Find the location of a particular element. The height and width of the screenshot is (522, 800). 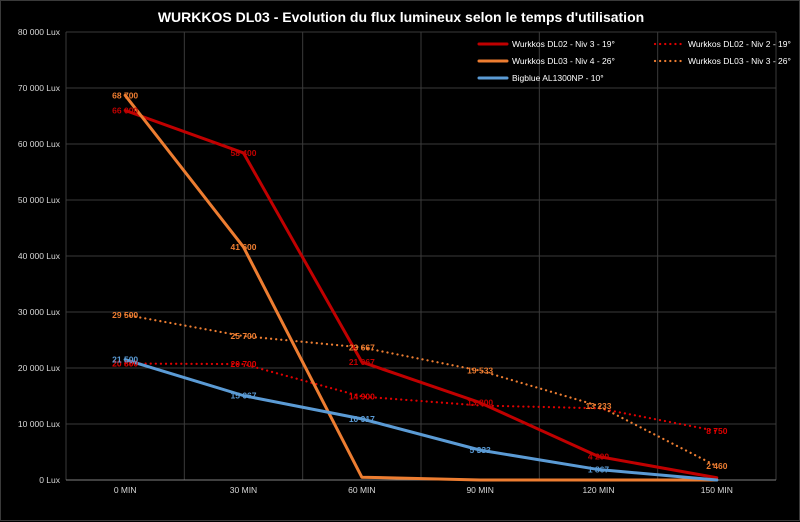

x-tick-label: 60 MIN is located at coordinates (361, 490).